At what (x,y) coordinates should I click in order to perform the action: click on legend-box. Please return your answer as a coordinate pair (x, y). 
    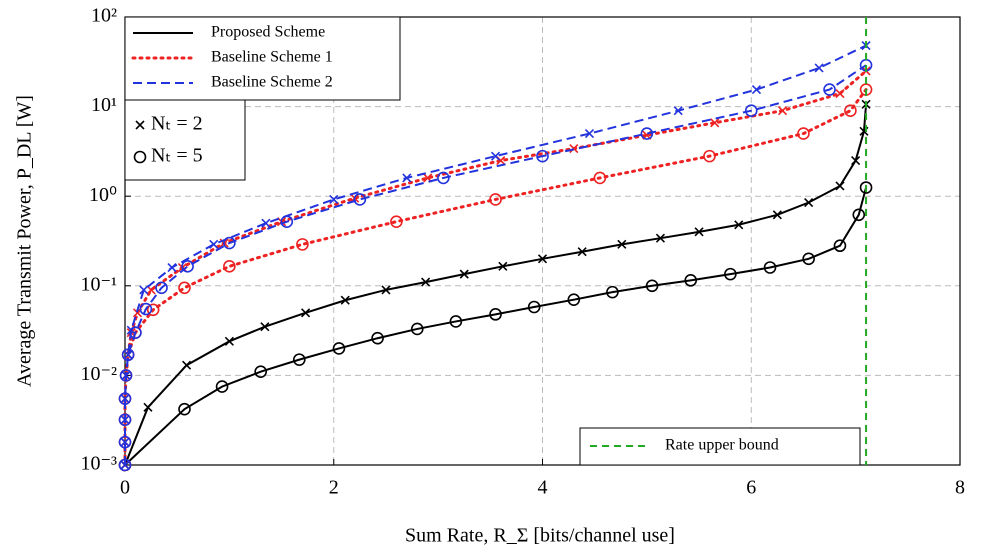
    Looking at the image, I should click on (185, 140).